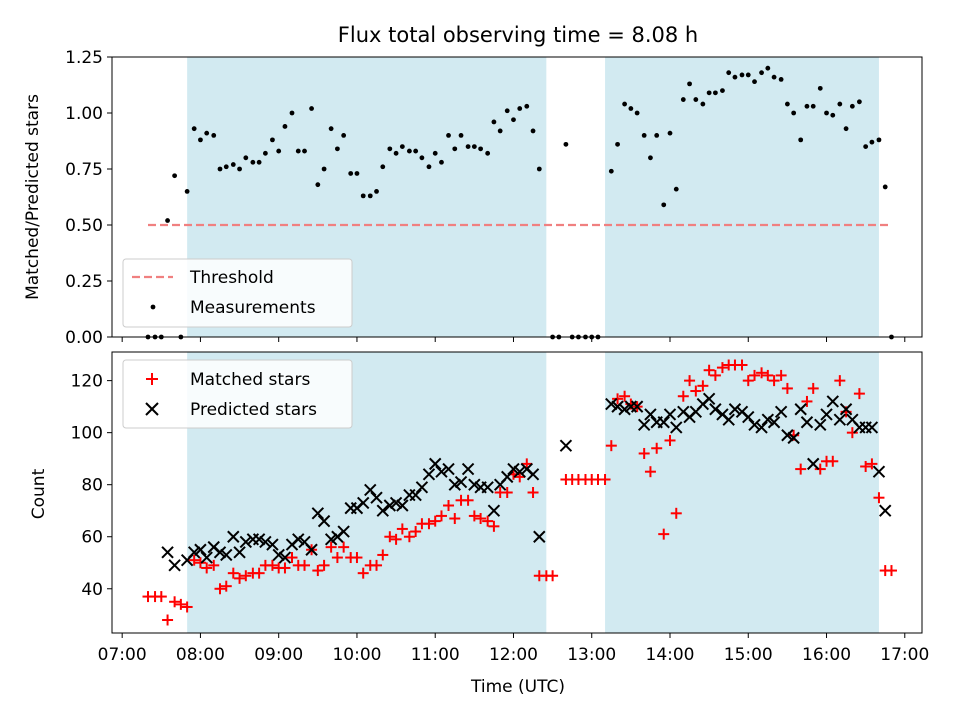 This screenshot has width=960, height=724. I want to click on legend-measurements-label: Measurements, so click(253, 308).